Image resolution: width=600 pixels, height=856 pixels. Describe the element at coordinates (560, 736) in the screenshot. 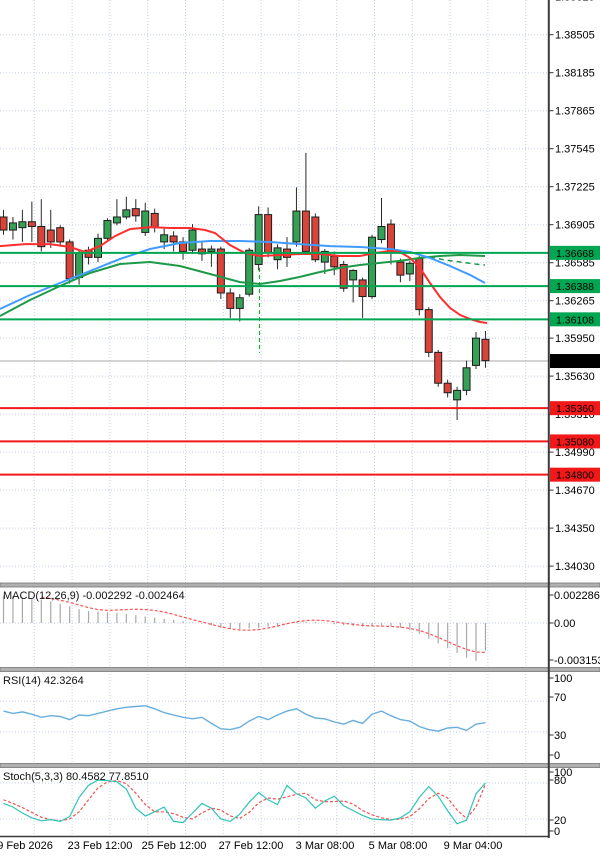

I see `rsi-axis-label: 30` at that location.